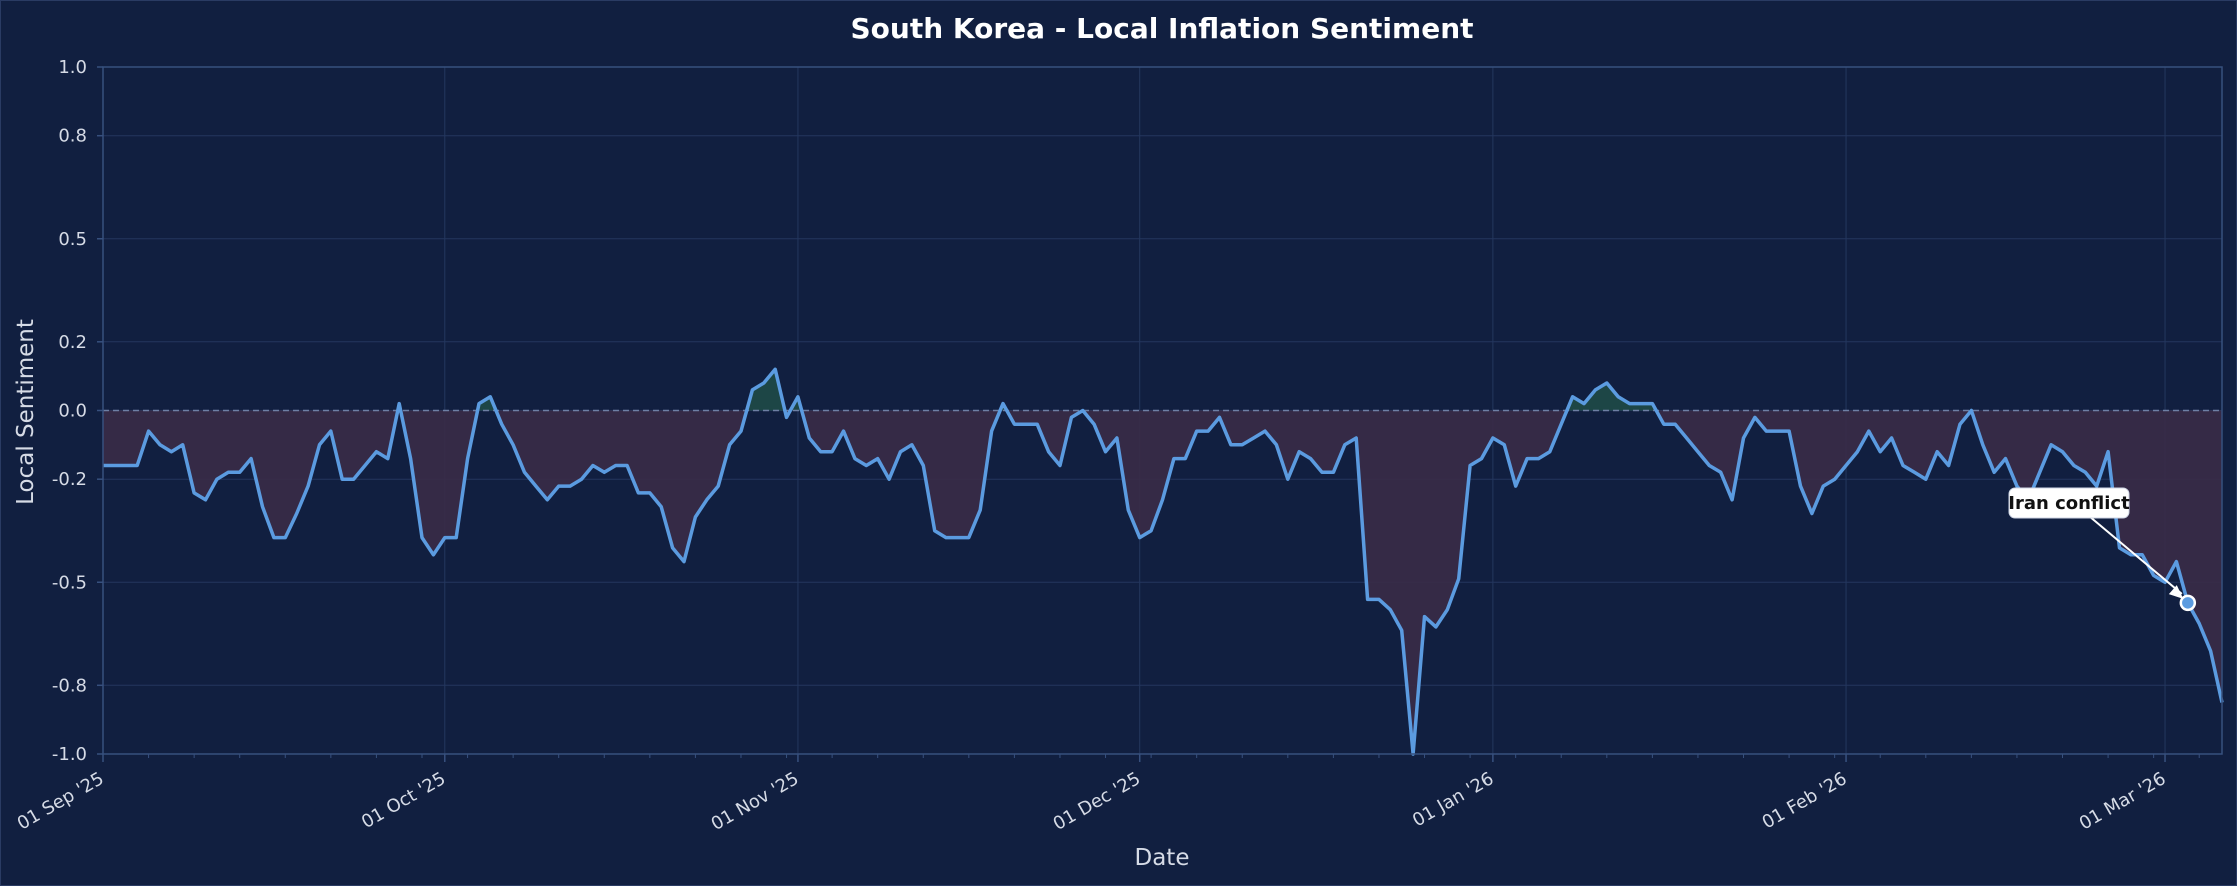  I want to click on y-tick-label: 0.5, so click(72, 239).